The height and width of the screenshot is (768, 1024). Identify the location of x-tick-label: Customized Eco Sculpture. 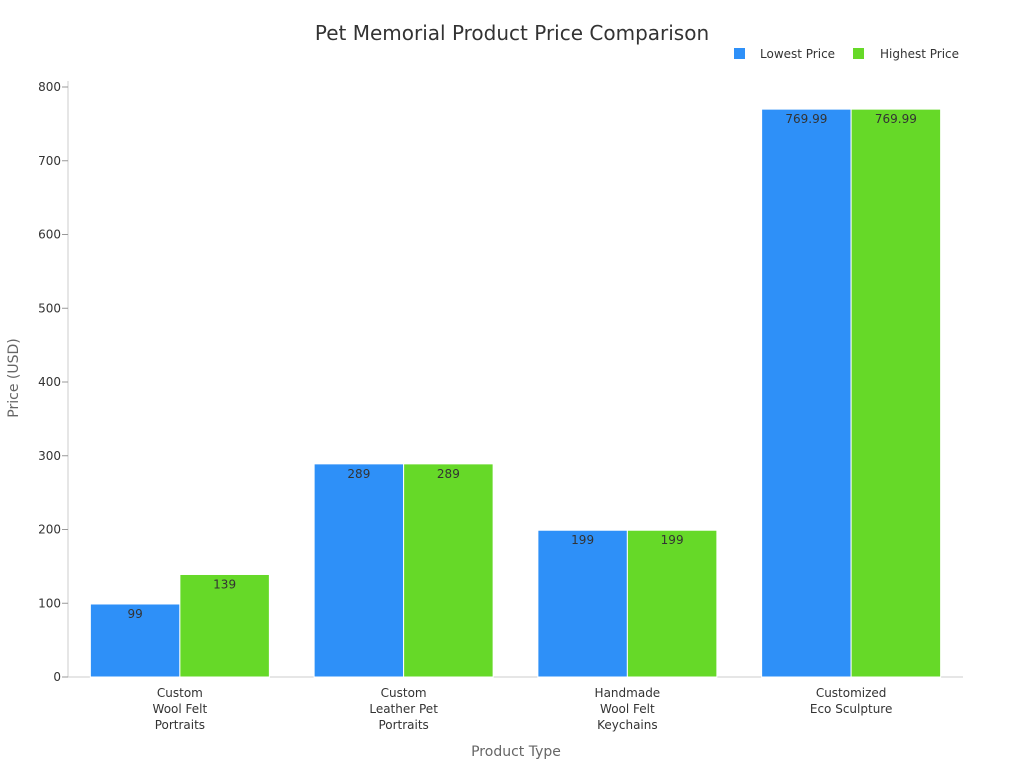
(851, 701).